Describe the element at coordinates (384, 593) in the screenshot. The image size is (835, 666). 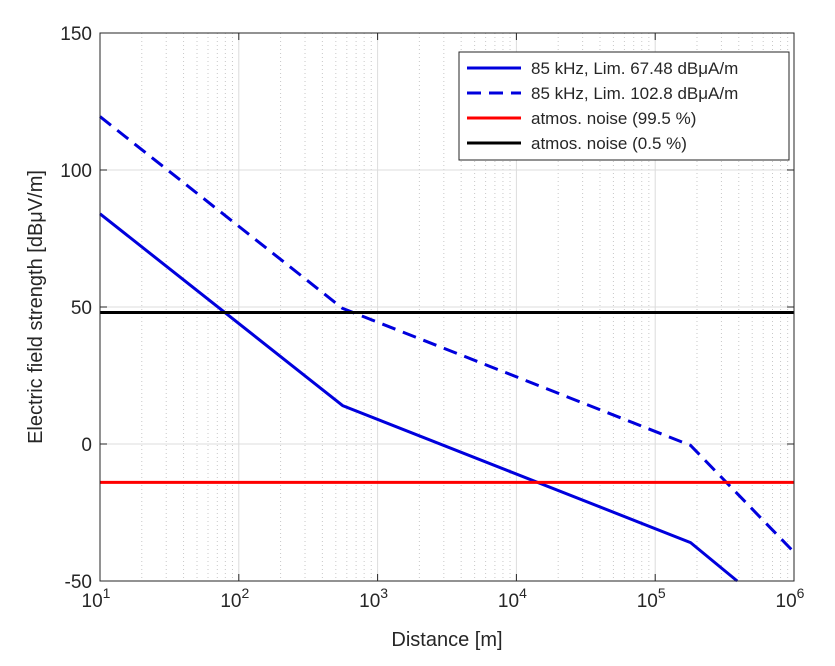
I see `x-tick-label-exponent: 3` at that location.